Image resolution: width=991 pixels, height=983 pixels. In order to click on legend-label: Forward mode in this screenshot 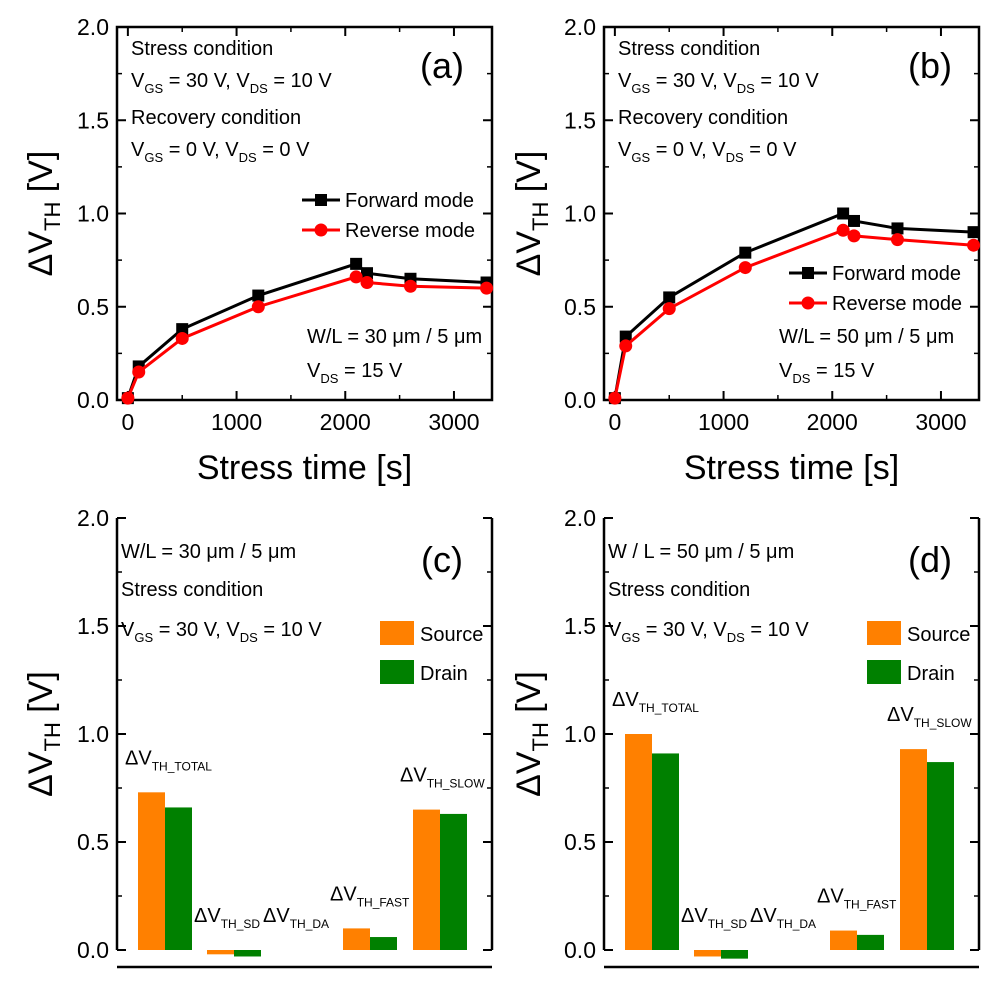, I will do `click(896, 274)`.